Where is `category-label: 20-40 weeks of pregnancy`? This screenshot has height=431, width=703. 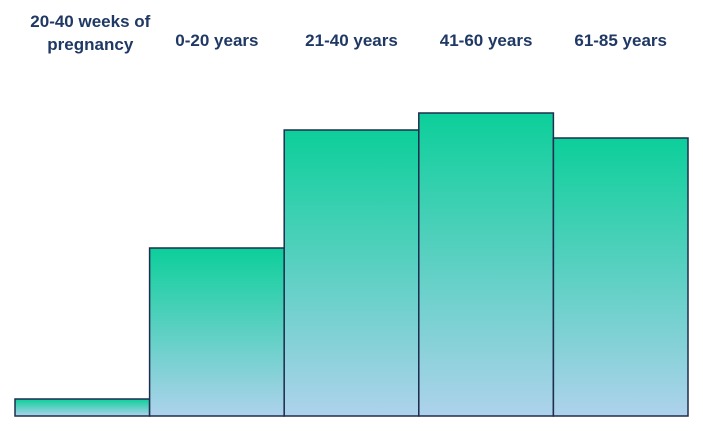 category-label: 20-40 weeks of pregnancy is located at coordinates (90, 33).